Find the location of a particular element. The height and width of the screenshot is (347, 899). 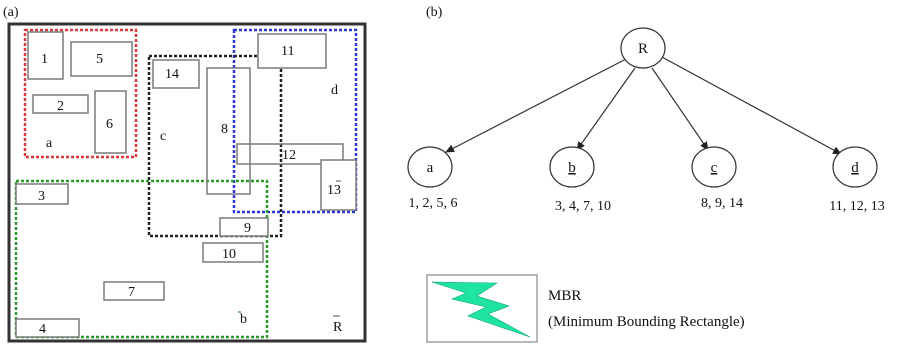

node-d-members: 11, 12, 13 is located at coordinates (856, 206).